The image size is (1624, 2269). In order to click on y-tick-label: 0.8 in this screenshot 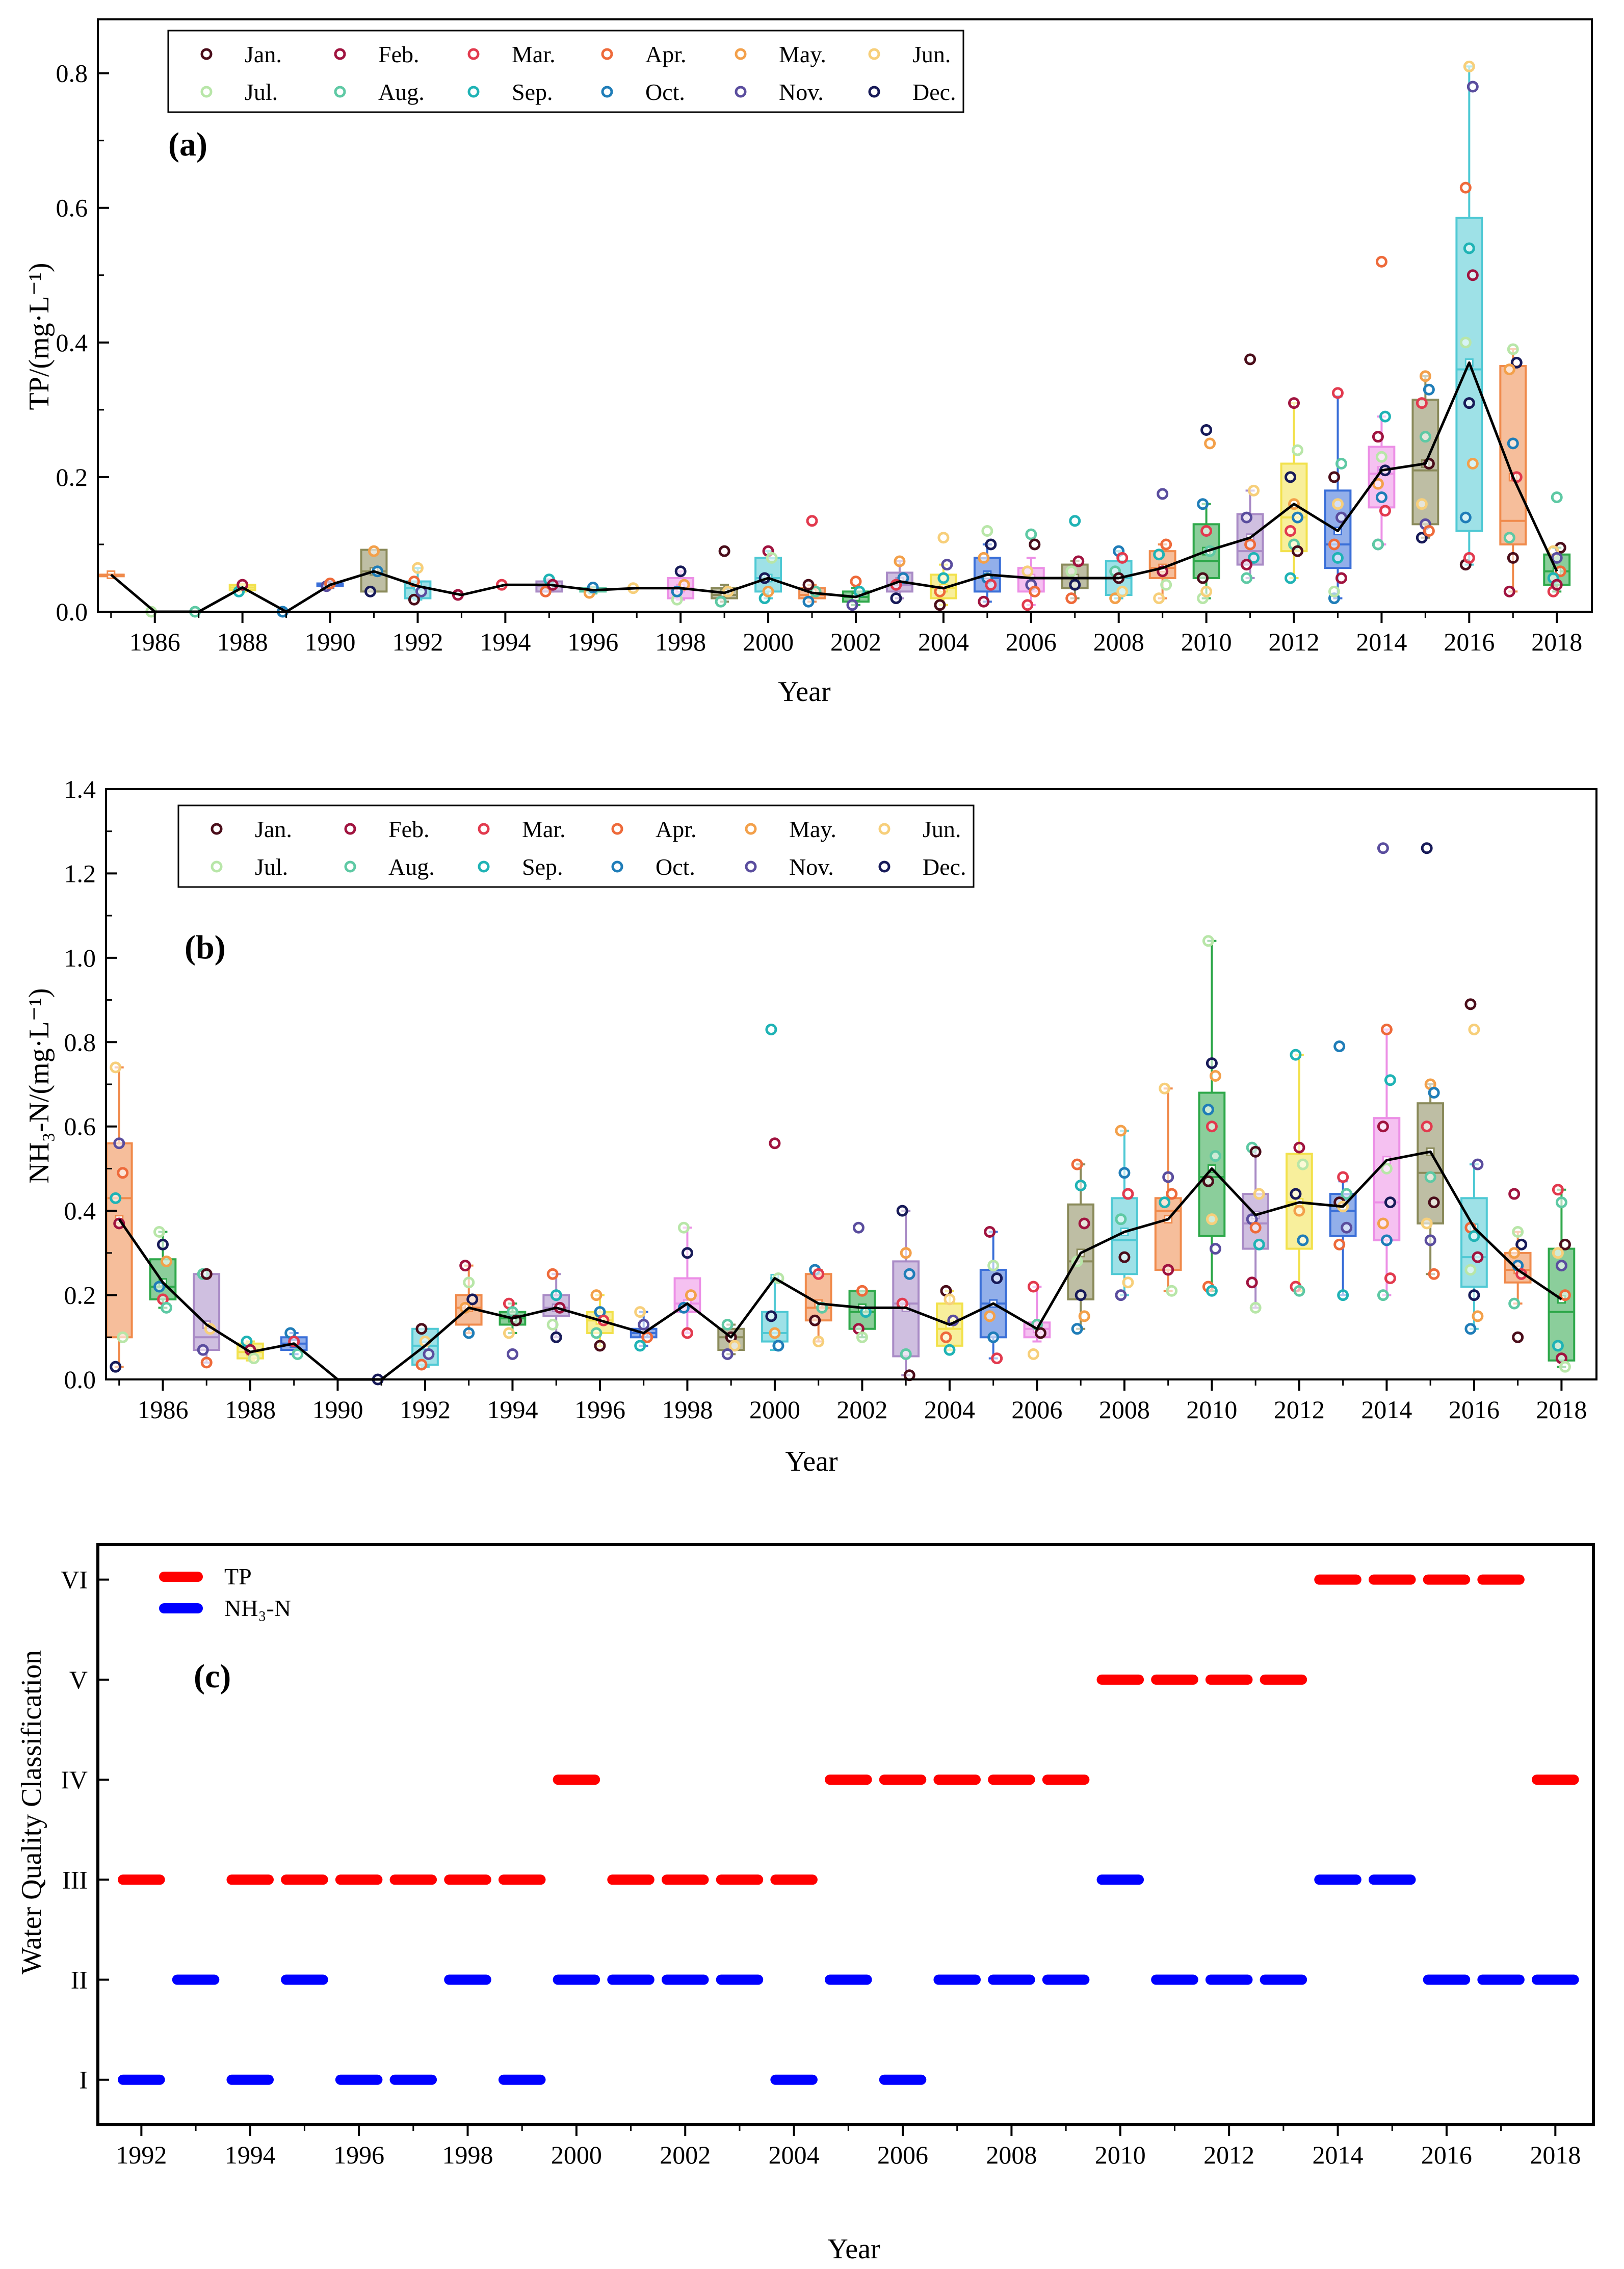, I will do `click(80, 1042)`.